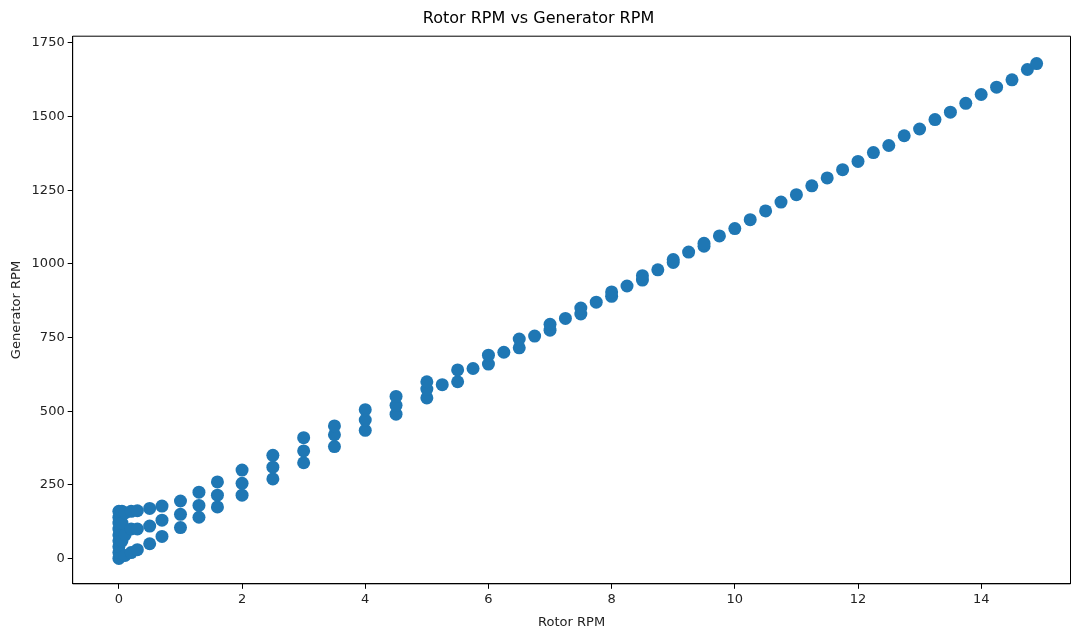 The width and height of the screenshot is (1077, 639). Describe the element at coordinates (60, 557) in the screenshot. I see `y-tick-label: 0` at that location.